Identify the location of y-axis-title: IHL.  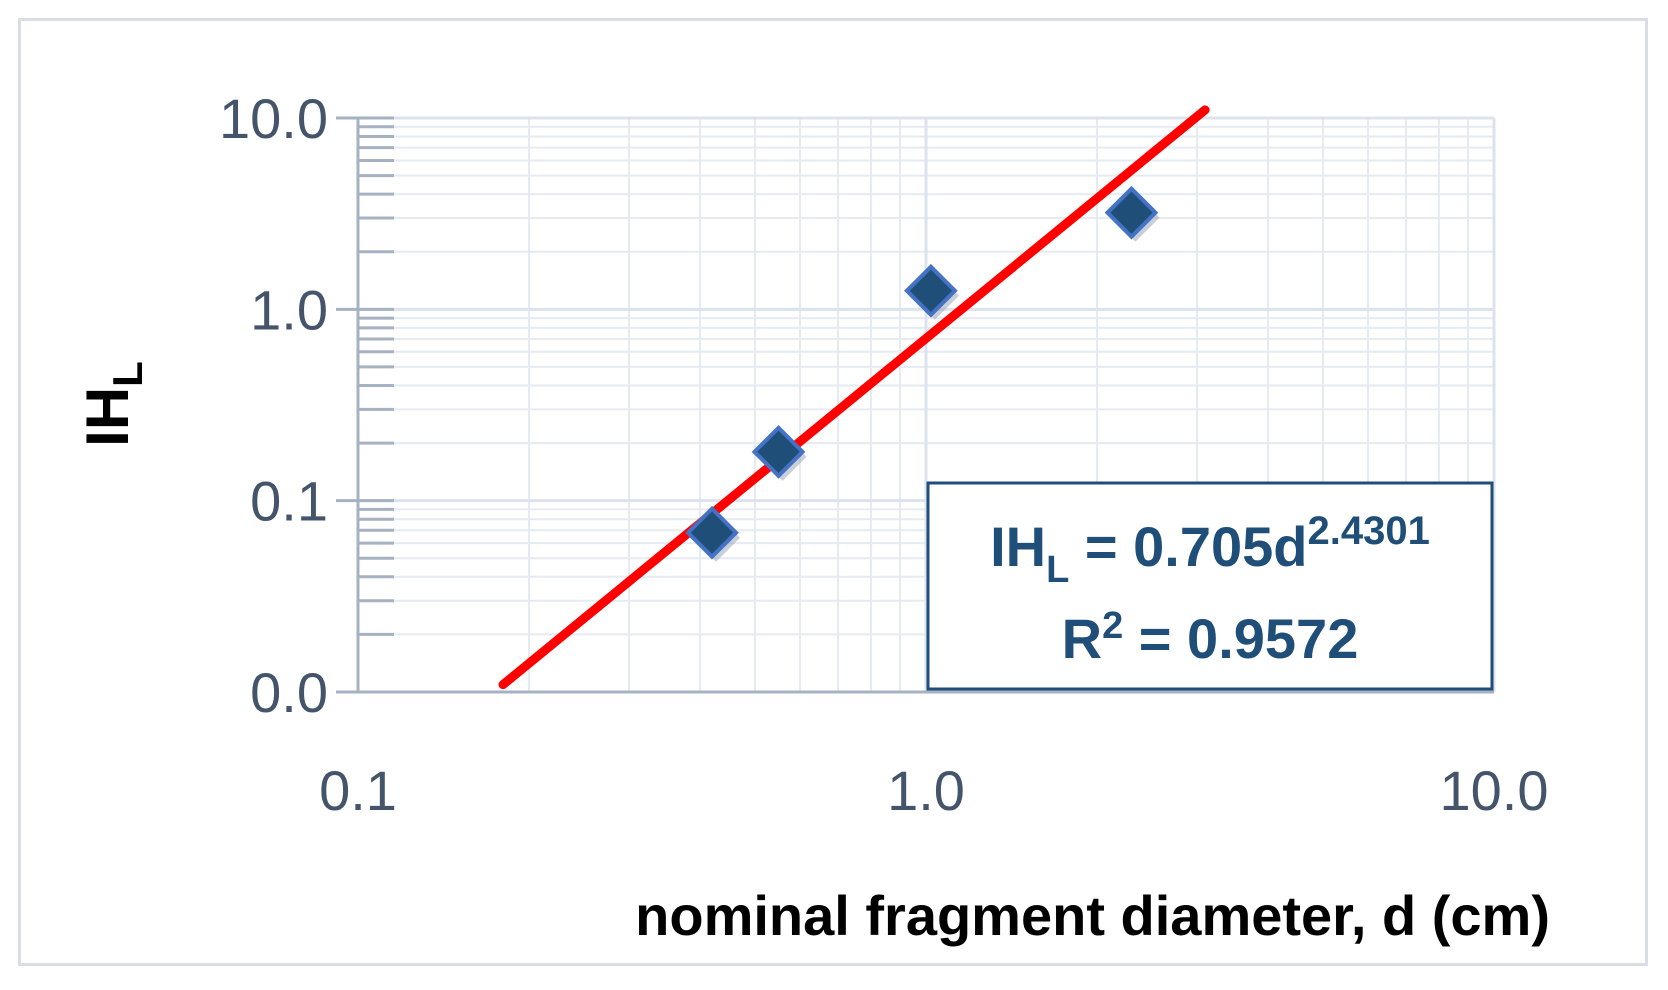
(112, 404).